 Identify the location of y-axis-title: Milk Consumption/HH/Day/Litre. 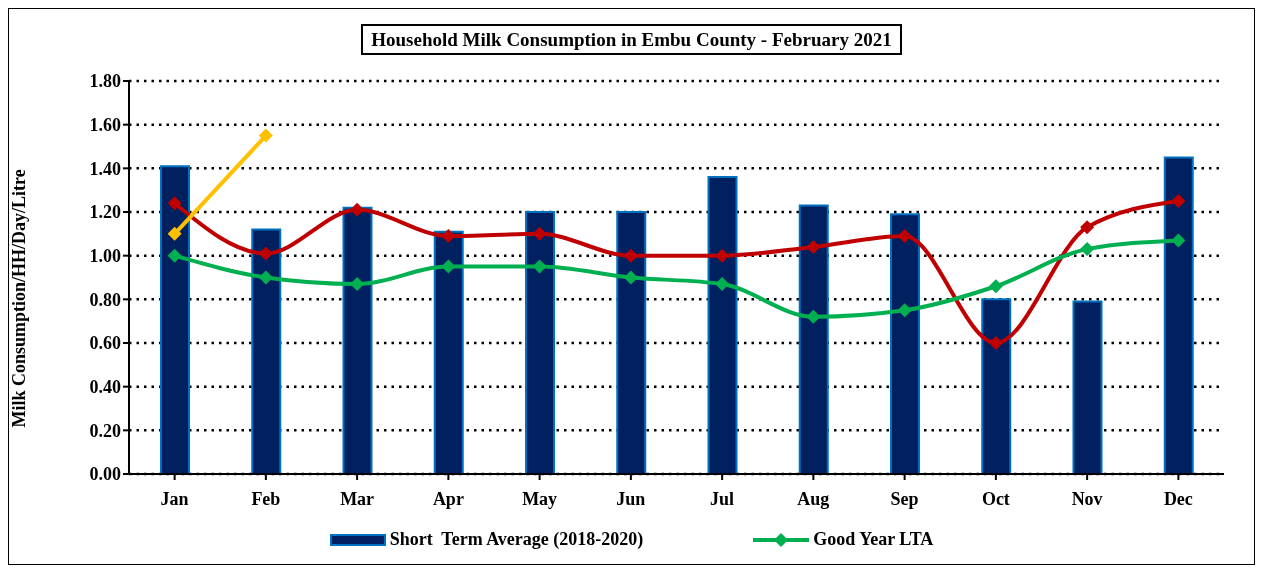
(19, 298).